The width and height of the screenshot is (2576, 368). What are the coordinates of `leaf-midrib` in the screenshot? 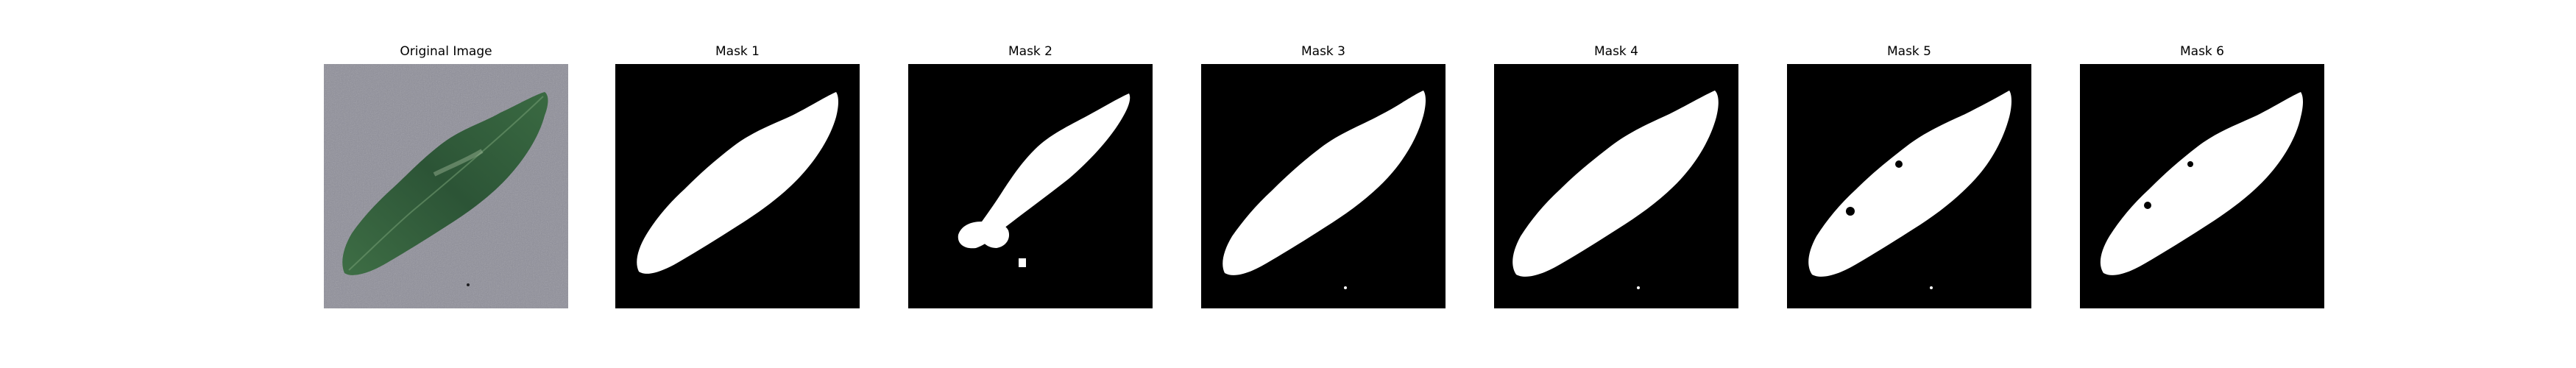 It's located at (446, 183).